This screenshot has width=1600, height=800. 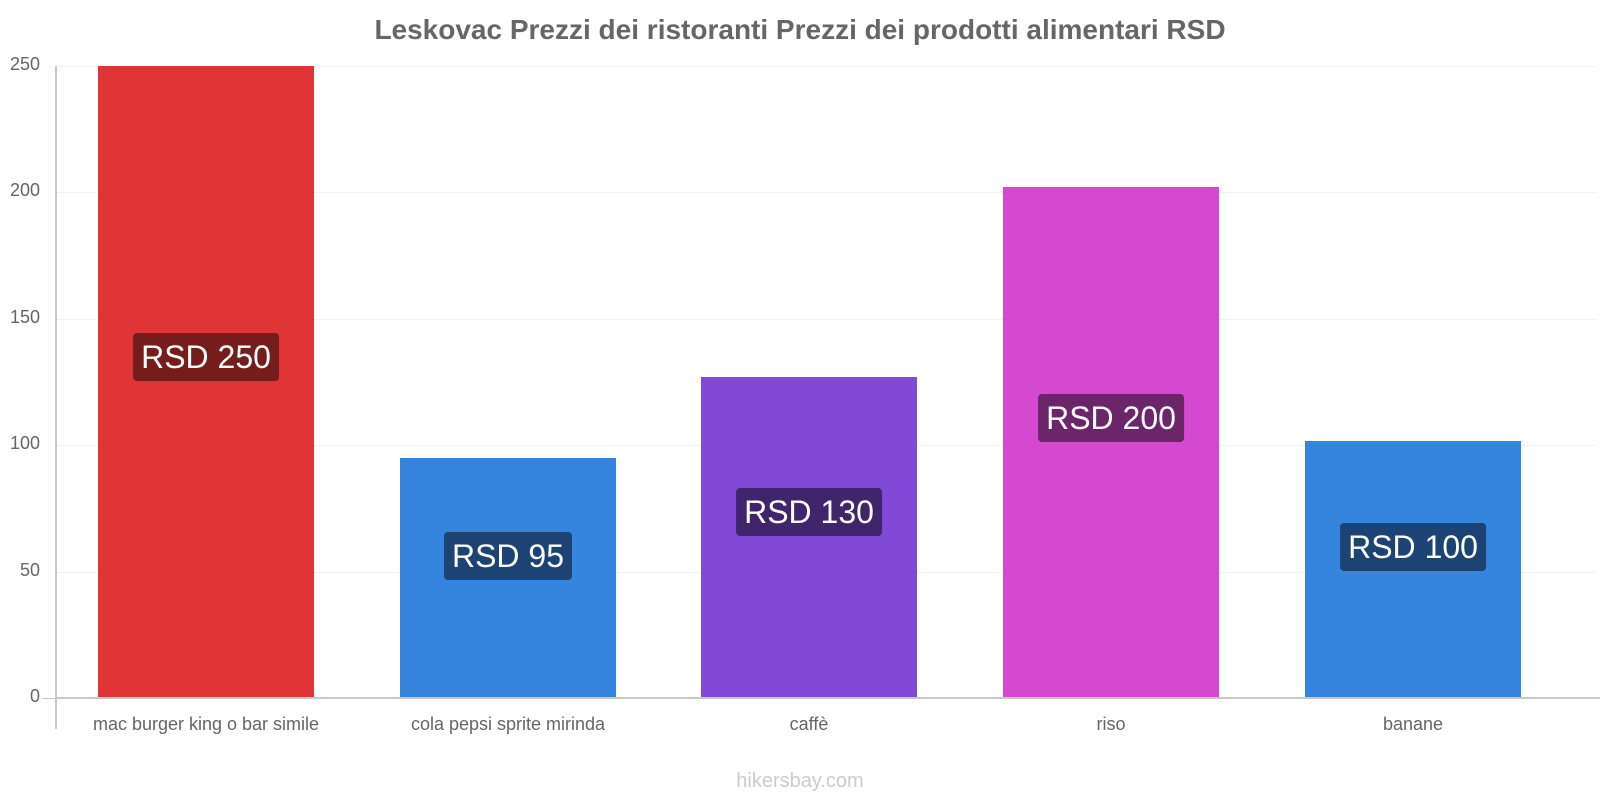 I want to click on y-tick-label: 100, so click(x=24, y=443).